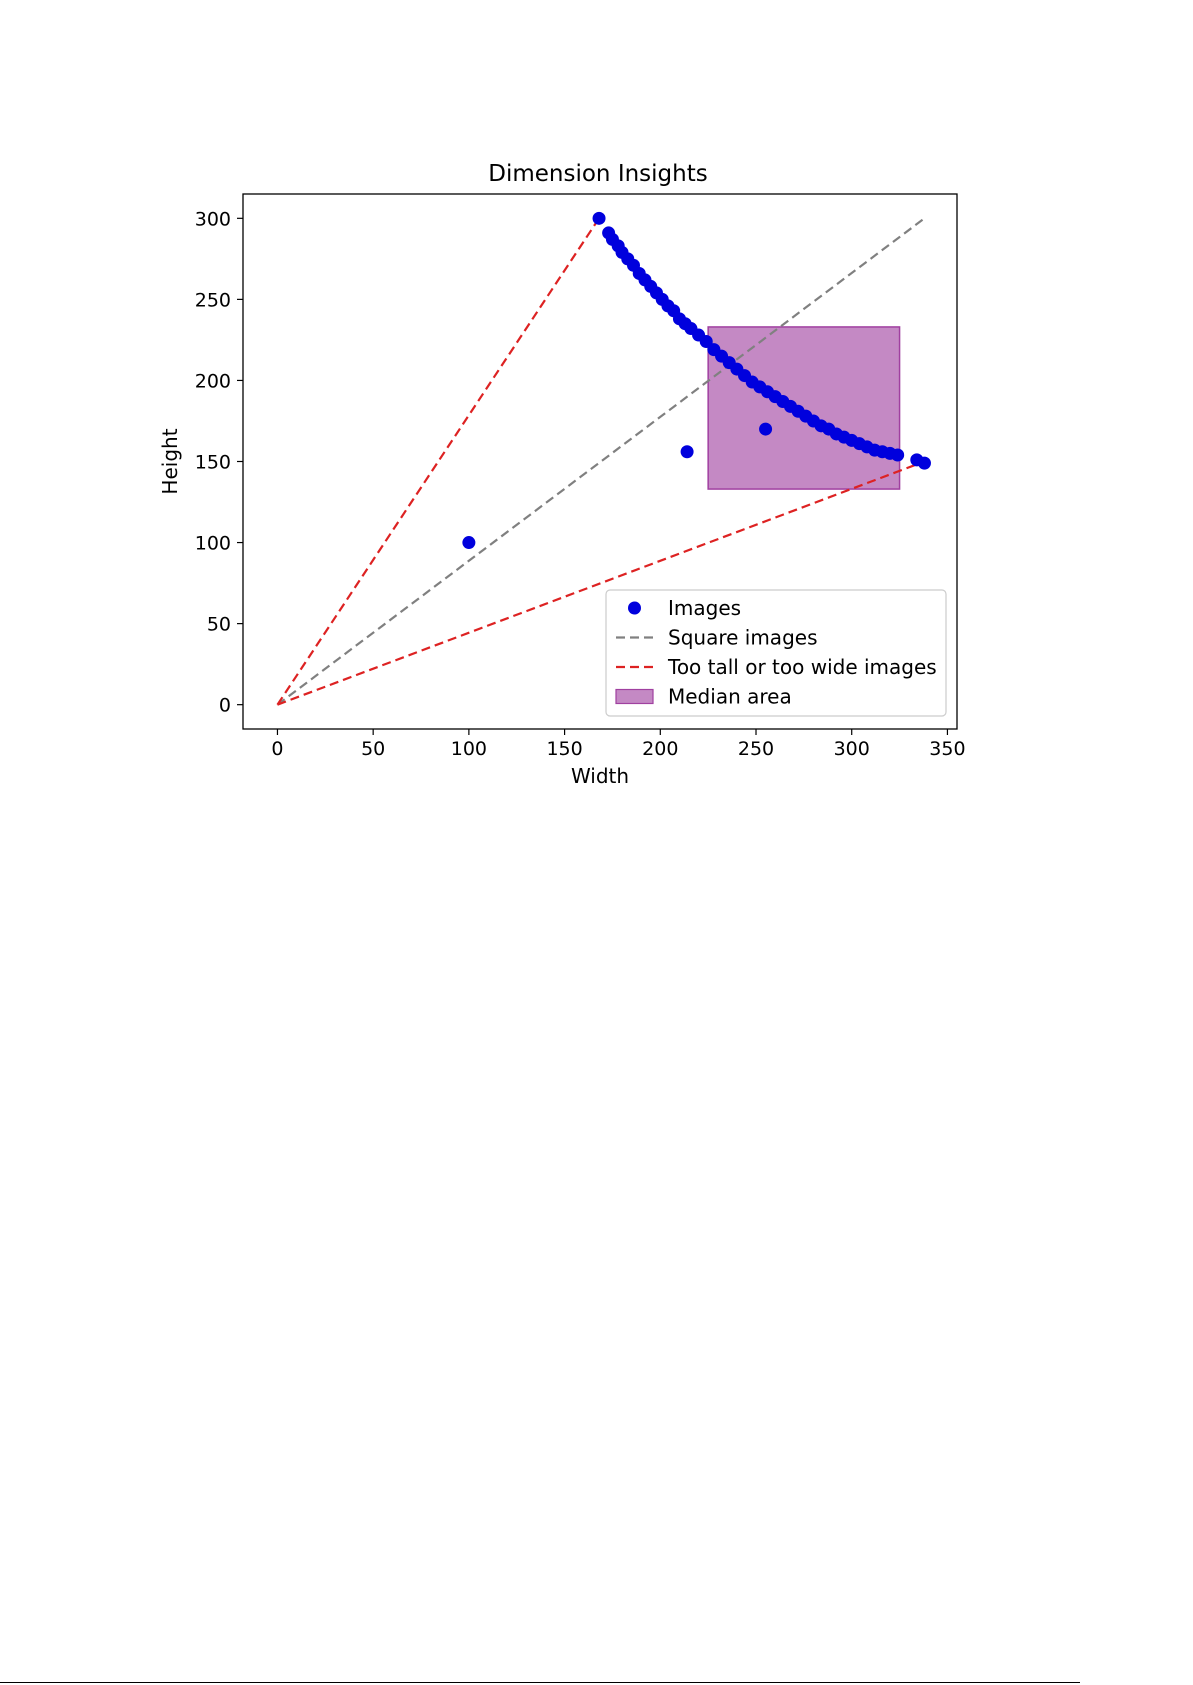 This screenshot has width=1193, height=1685. I want to click on y-tick-label: 0, so click(225, 706).